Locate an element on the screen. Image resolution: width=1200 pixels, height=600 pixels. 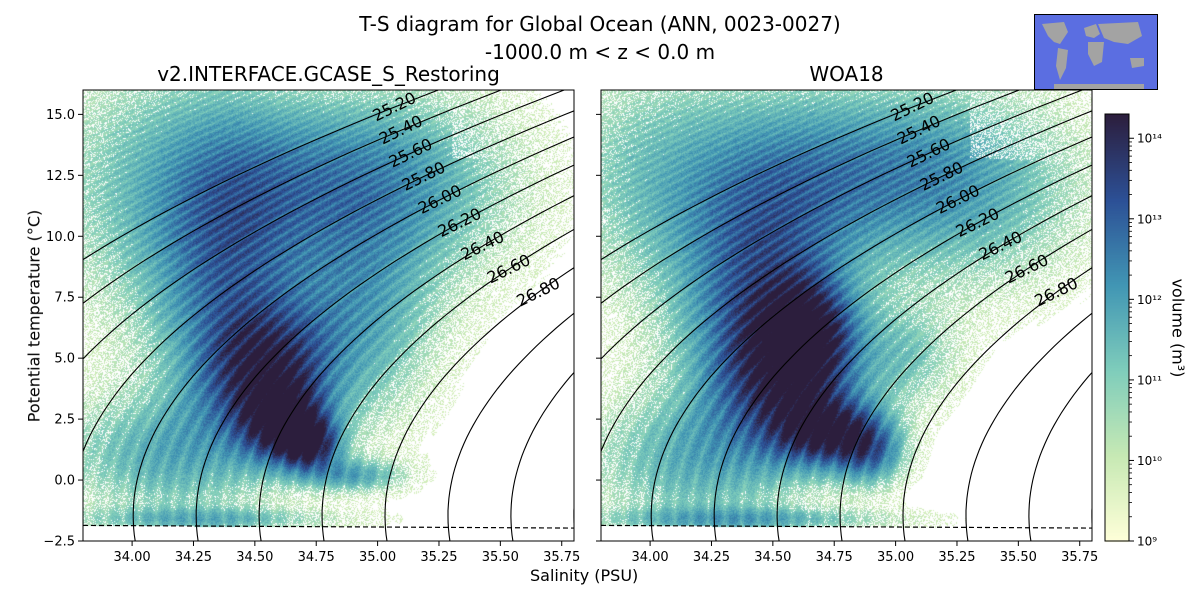
inset-land-icon is located at coordinates (1093, 56).